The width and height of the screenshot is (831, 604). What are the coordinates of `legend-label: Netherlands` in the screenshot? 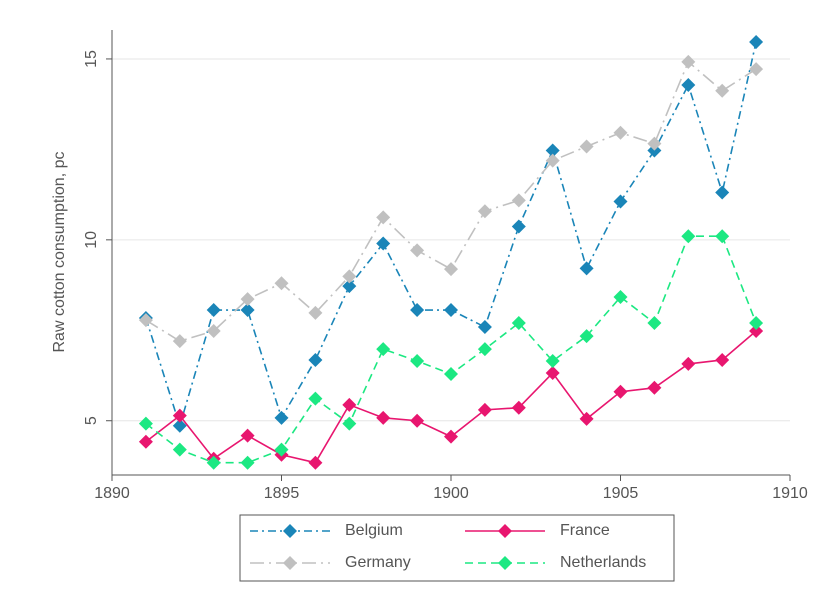 It's located at (603, 562).